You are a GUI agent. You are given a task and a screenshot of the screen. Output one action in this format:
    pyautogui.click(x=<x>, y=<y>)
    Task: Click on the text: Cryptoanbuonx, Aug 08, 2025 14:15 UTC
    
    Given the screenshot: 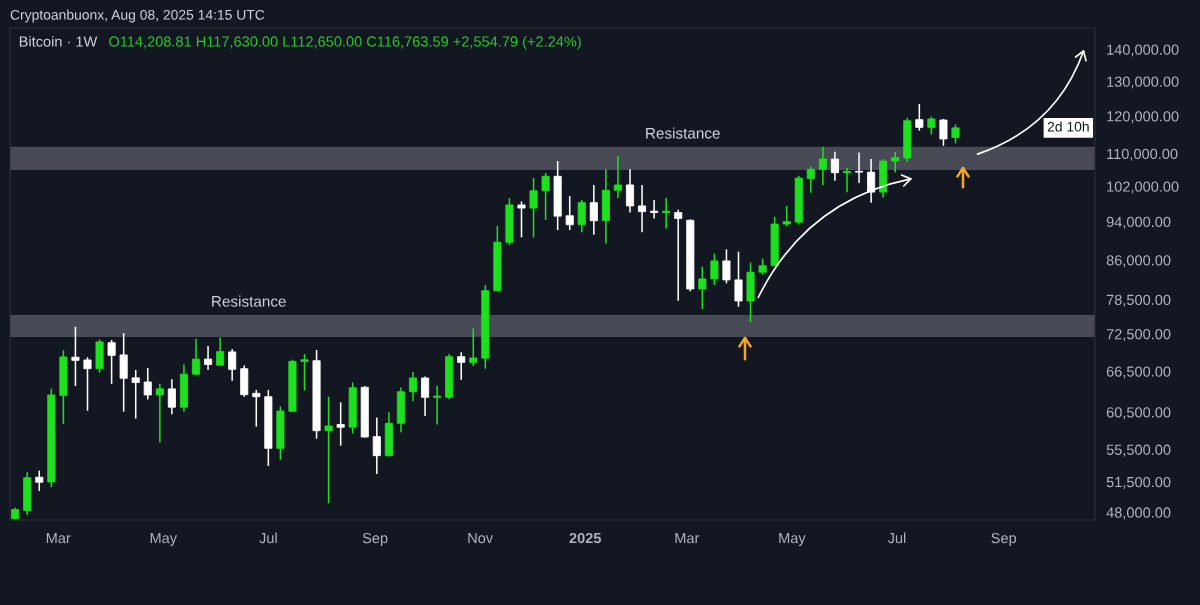 What is the action you would take?
    pyautogui.click(x=137, y=16)
    